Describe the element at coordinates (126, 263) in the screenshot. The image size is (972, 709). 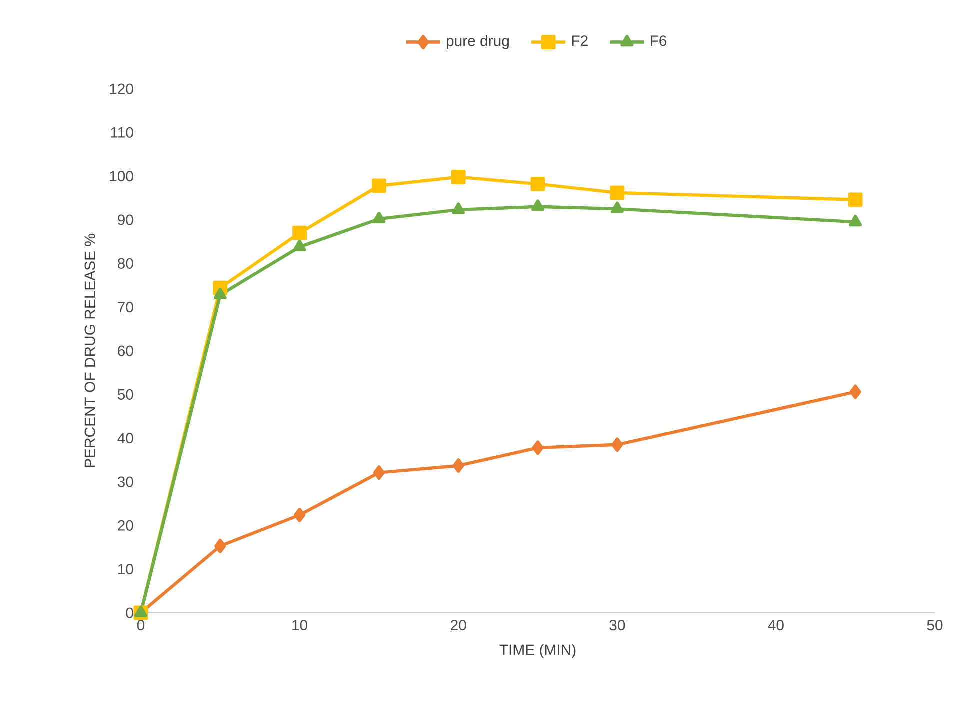
I see `y-tick-label: 80` at that location.